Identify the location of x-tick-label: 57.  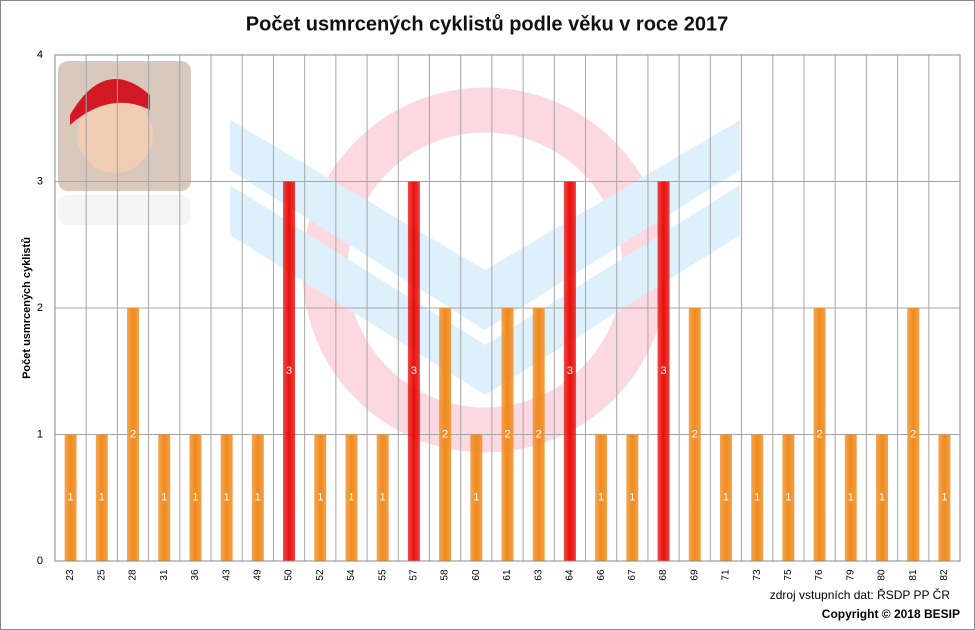
(414, 575).